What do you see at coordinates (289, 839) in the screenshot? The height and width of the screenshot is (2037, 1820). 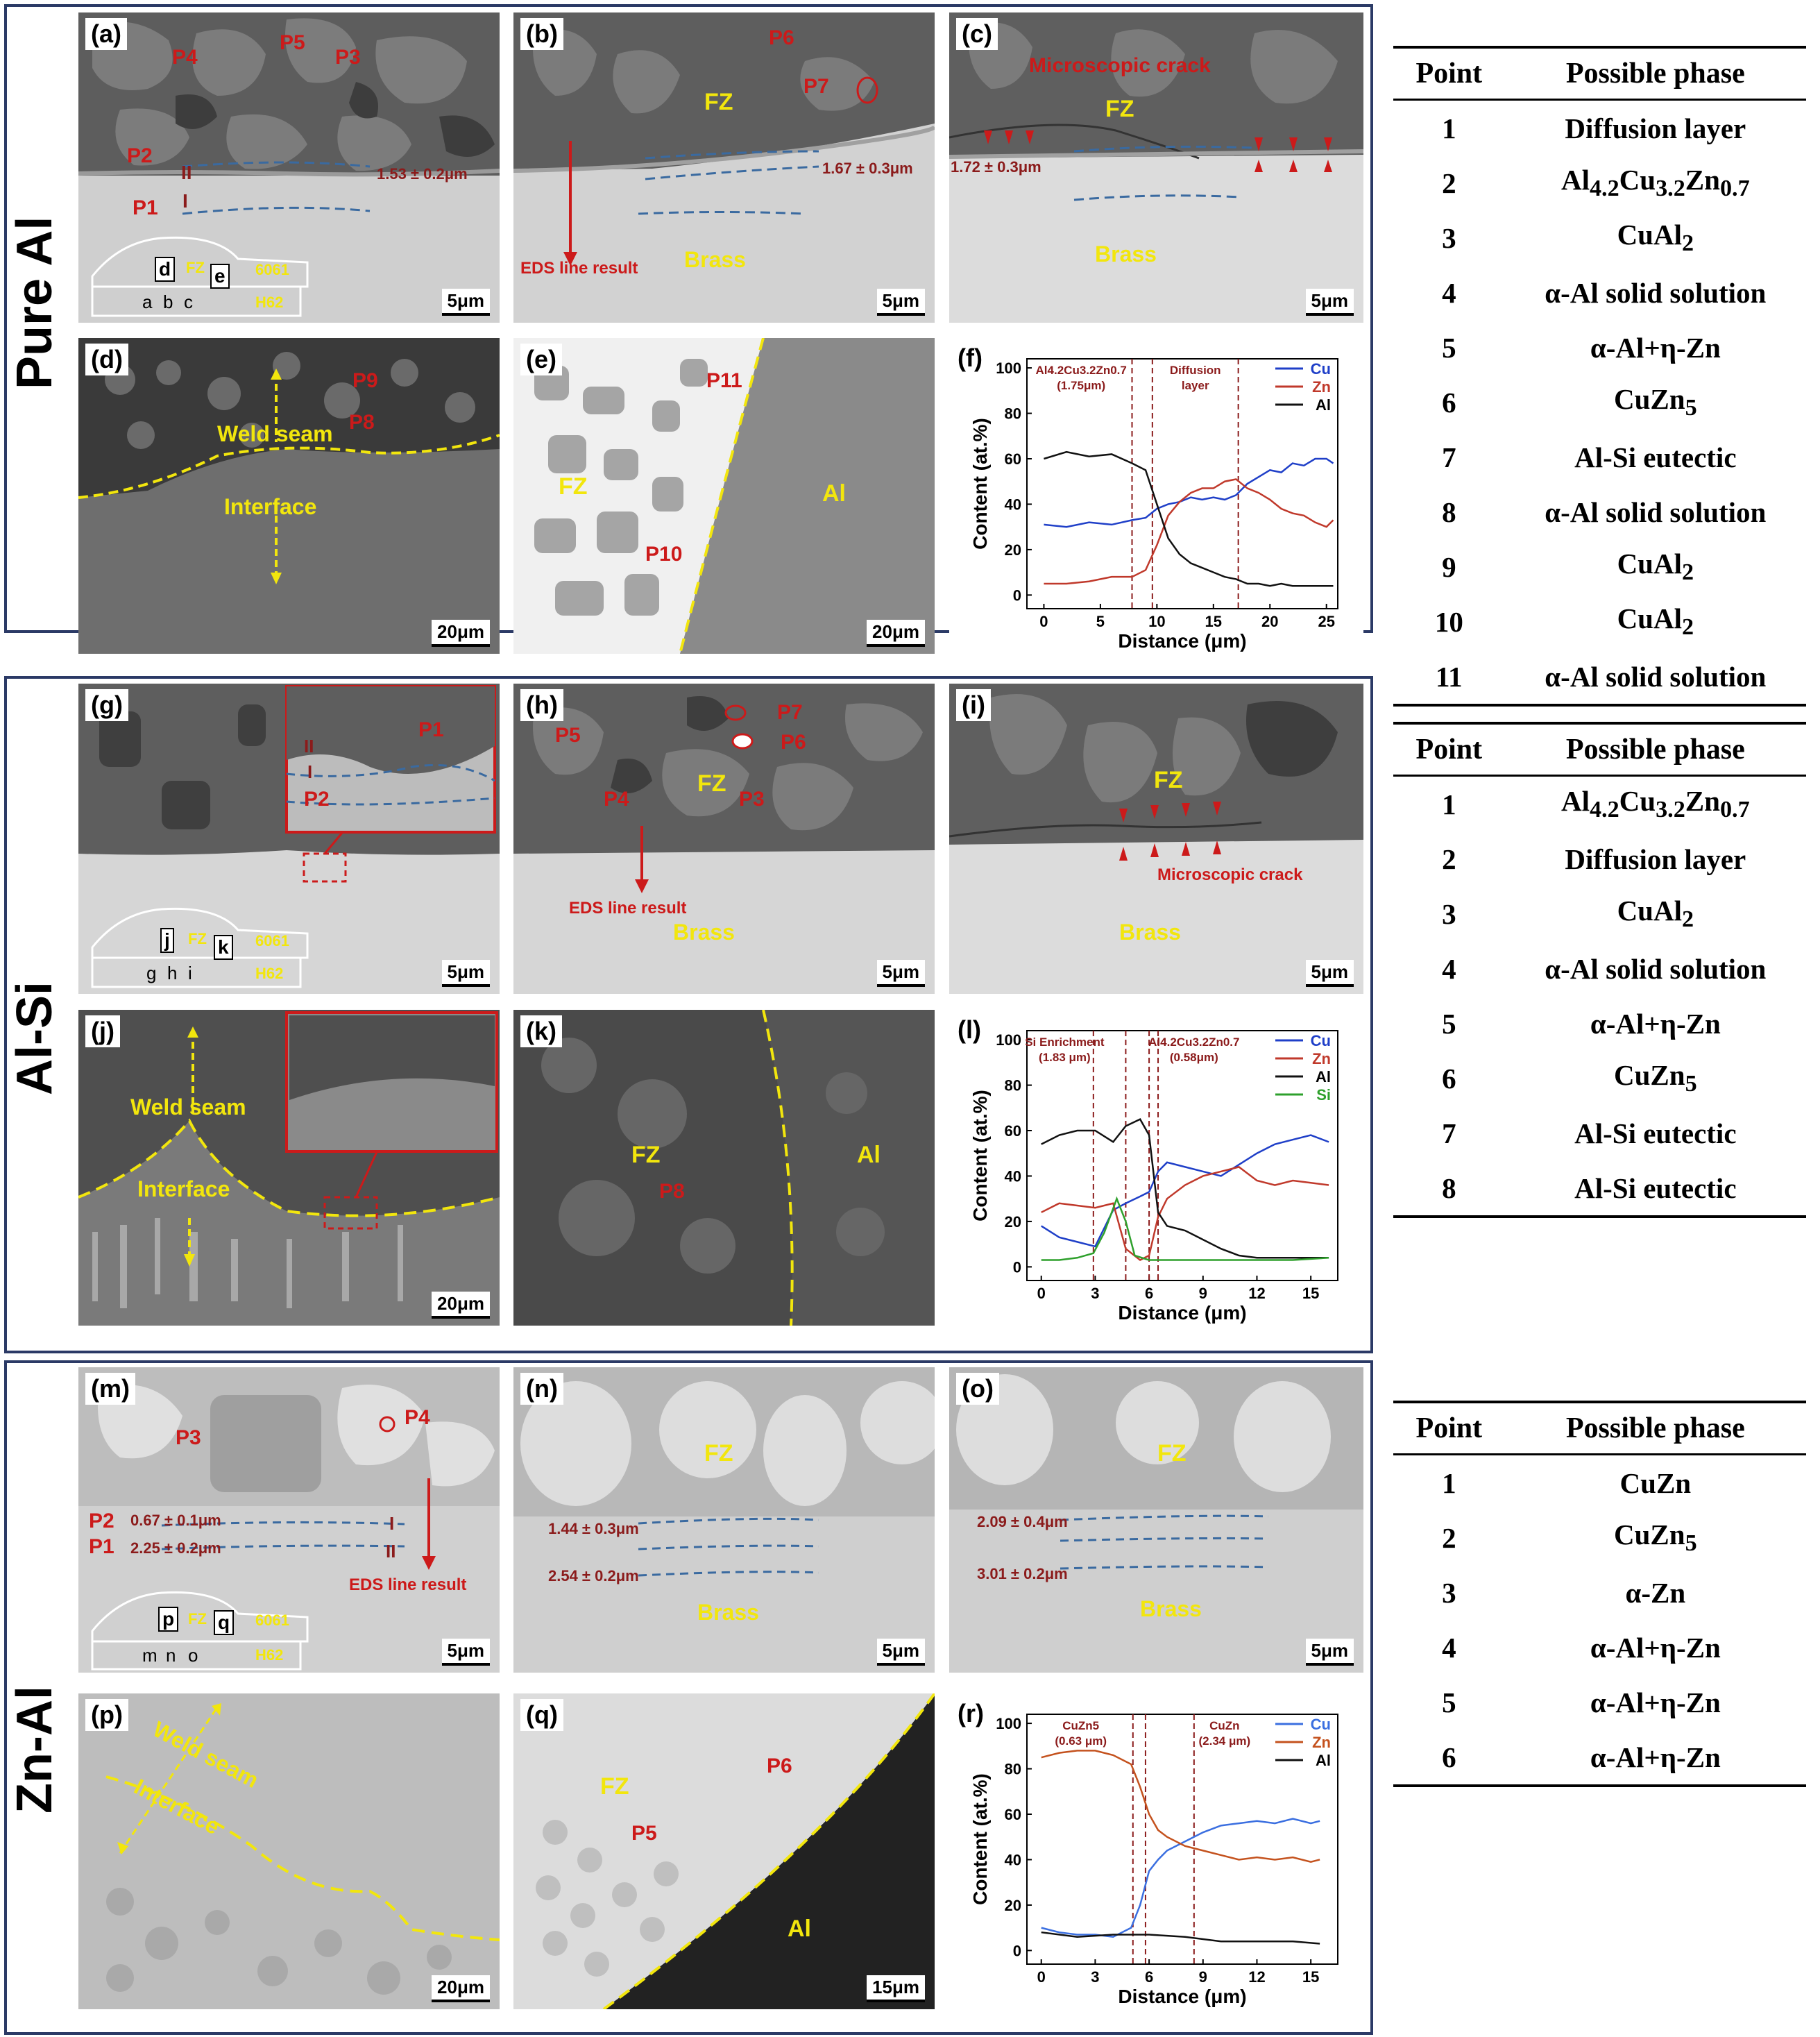 I see `sem-image-g` at bounding box center [289, 839].